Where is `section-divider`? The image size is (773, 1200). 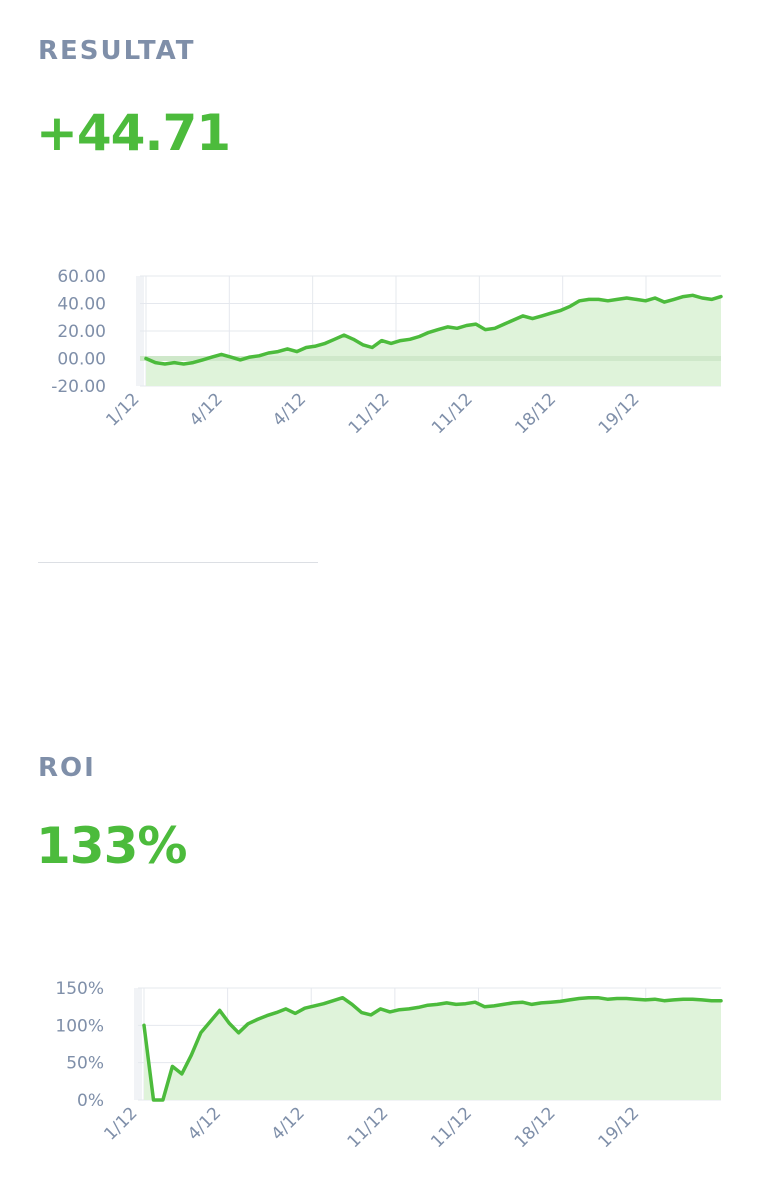
section-divider is located at coordinates (178, 562).